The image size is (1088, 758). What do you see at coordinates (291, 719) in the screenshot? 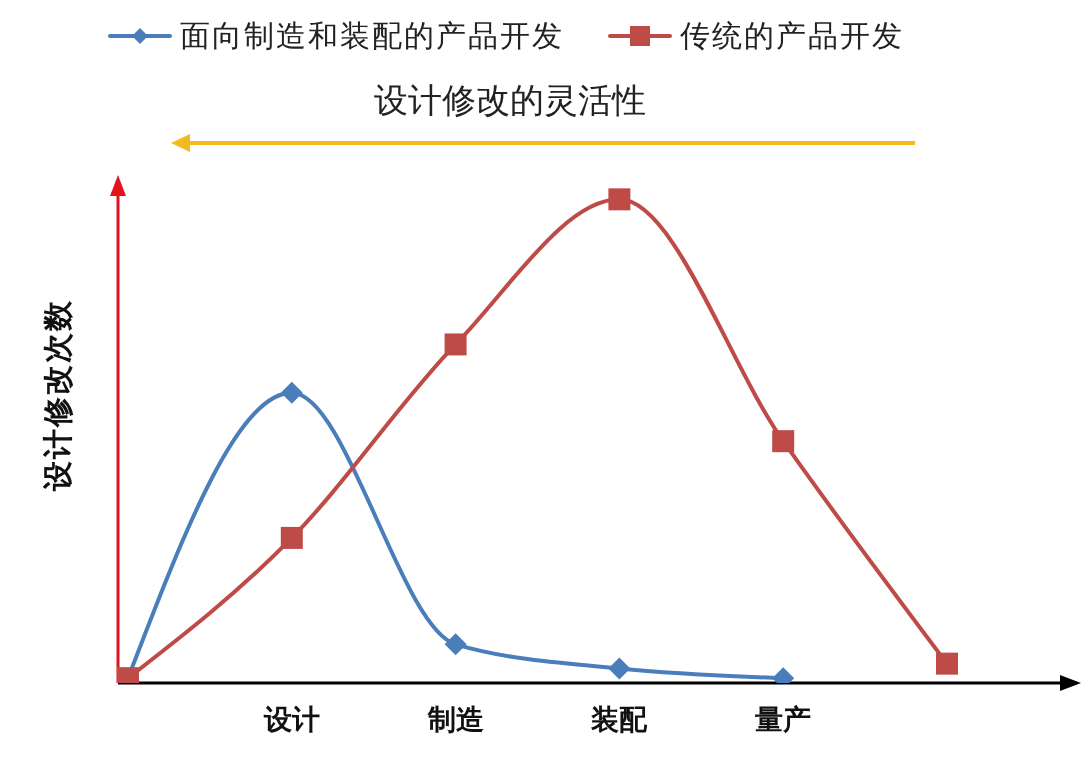
I see `x-tick-label: 设计` at bounding box center [291, 719].